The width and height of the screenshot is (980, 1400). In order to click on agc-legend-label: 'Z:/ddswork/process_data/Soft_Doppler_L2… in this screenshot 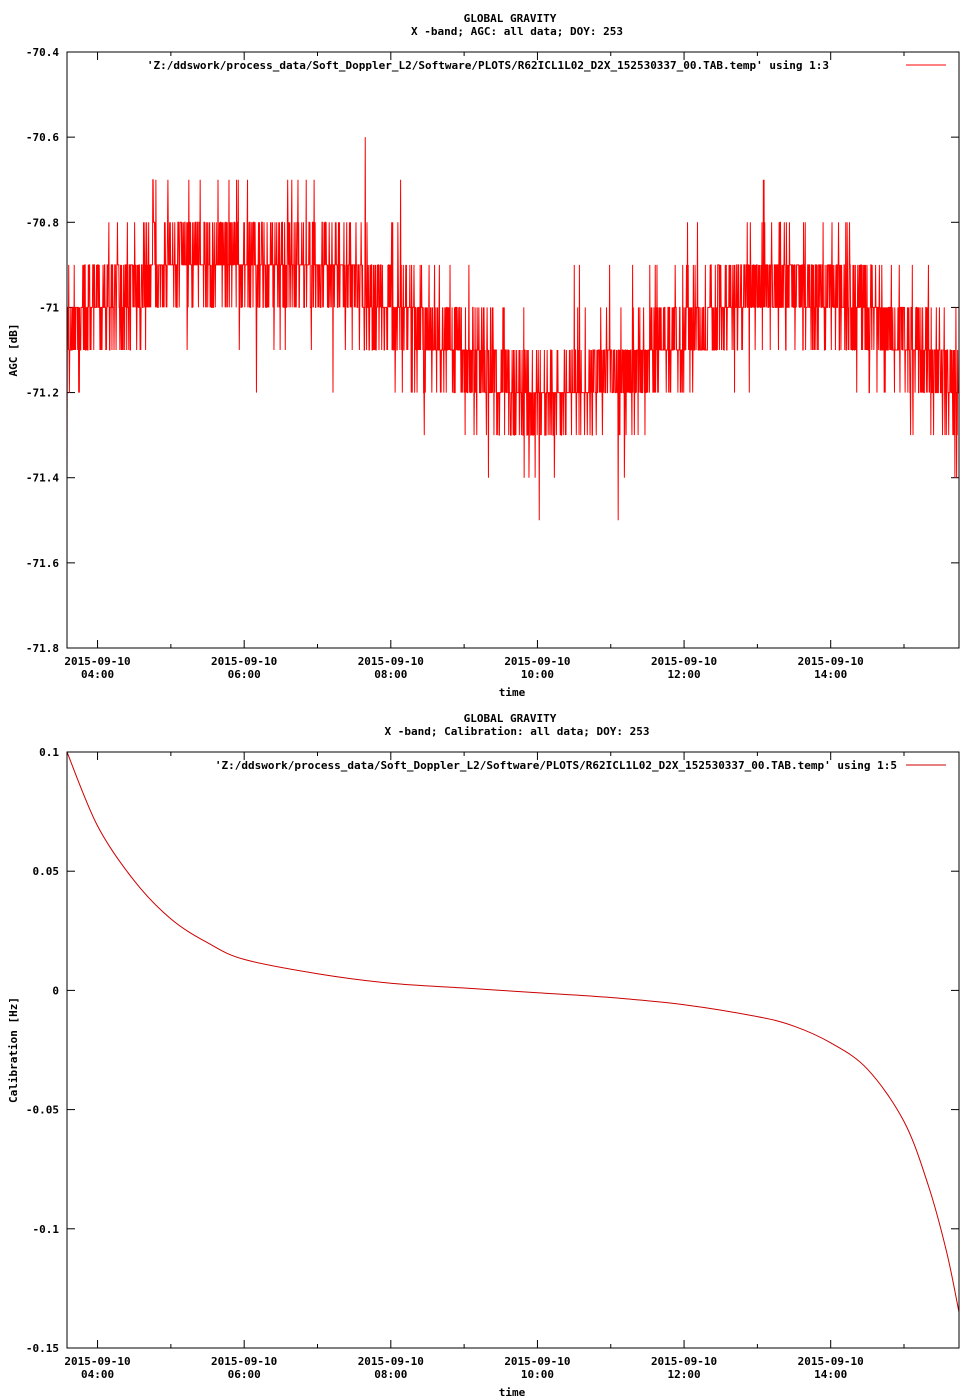, I will do `click(488, 65)`.